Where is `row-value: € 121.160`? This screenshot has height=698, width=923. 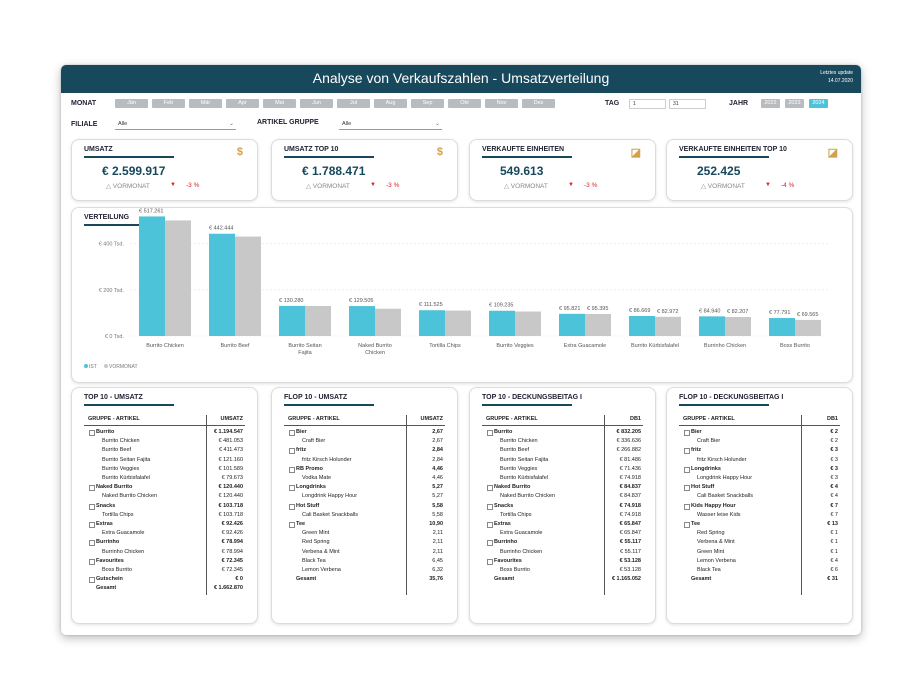 row-value: € 121.160 is located at coordinates (230, 459).